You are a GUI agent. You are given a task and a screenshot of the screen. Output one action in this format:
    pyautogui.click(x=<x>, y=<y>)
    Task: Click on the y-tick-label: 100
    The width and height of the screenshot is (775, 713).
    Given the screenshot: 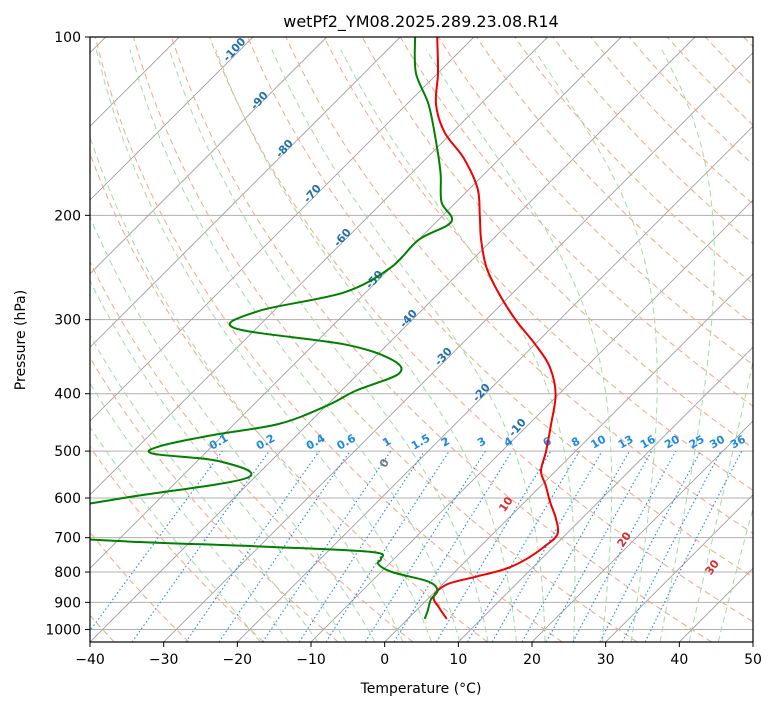 What is the action you would take?
    pyautogui.click(x=67, y=38)
    